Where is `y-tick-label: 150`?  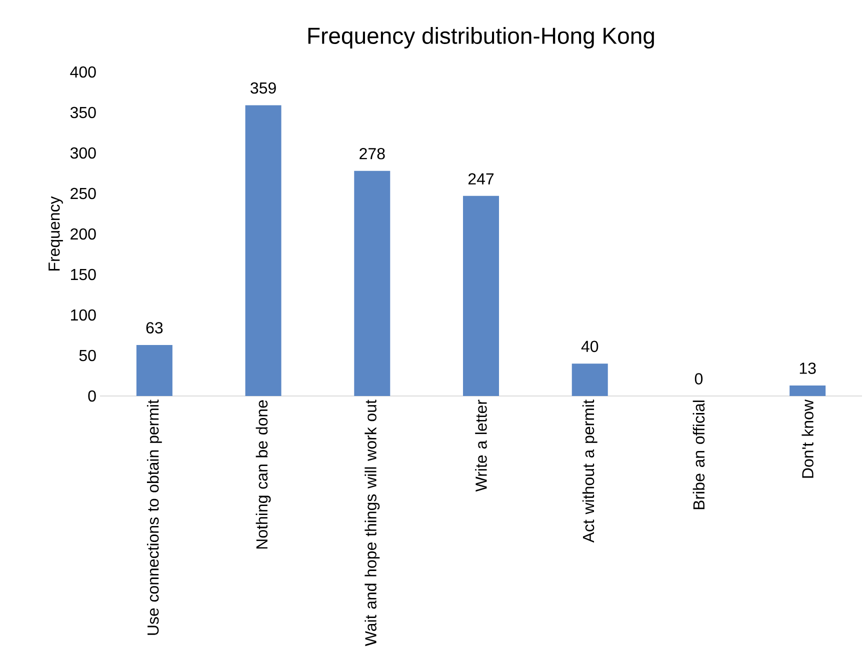
y-tick-label: 150 is located at coordinates (83, 274).